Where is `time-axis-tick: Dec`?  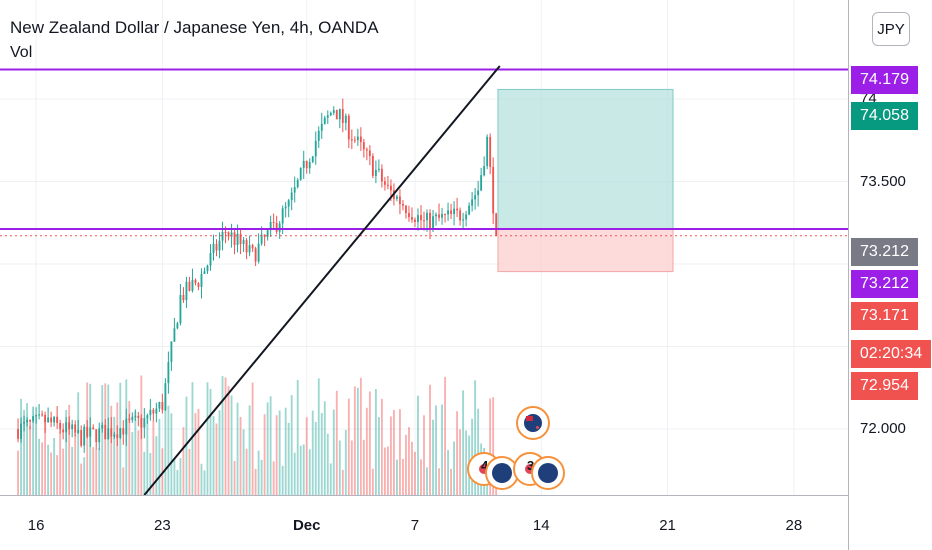 time-axis-tick: Dec is located at coordinates (306, 525).